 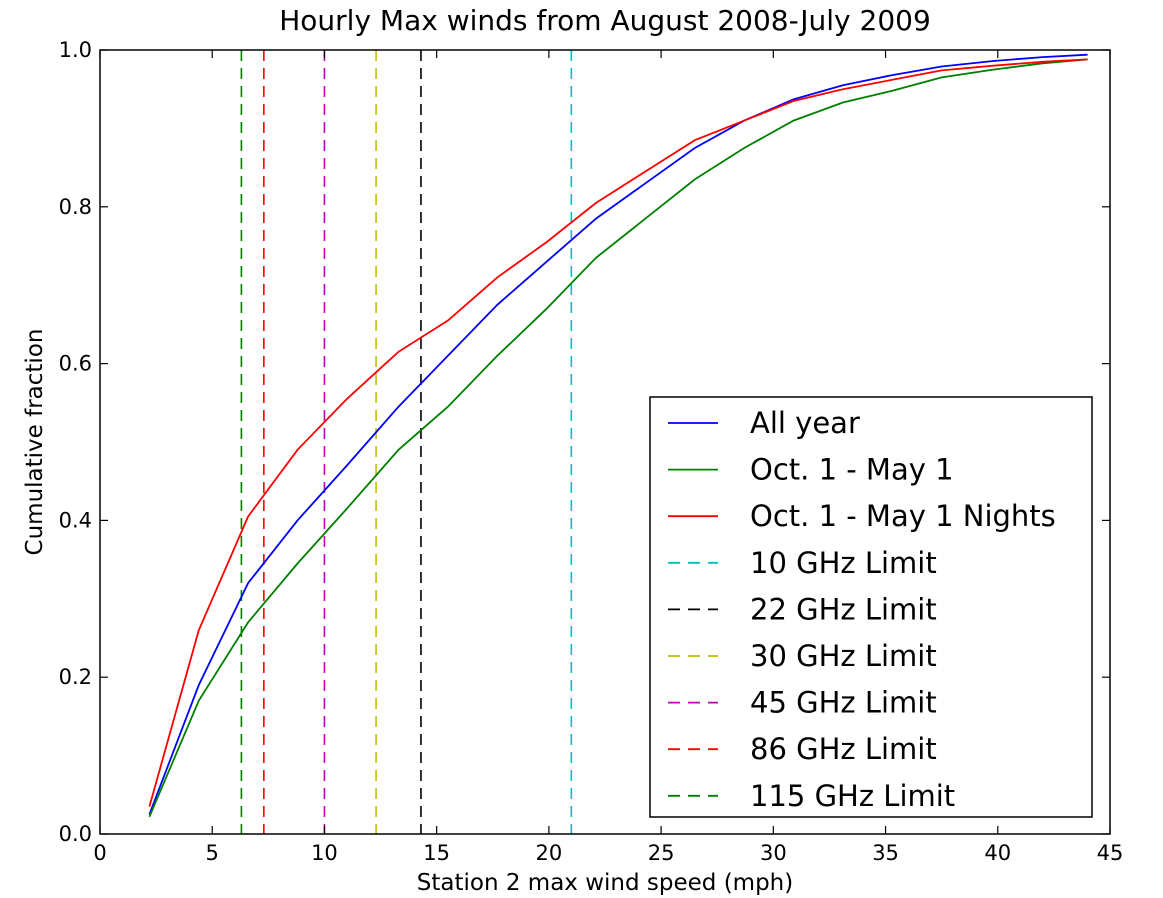 What do you see at coordinates (997, 853) in the screenshot?
I see `x-tick-label: 40` at bounding box center [997, 853].